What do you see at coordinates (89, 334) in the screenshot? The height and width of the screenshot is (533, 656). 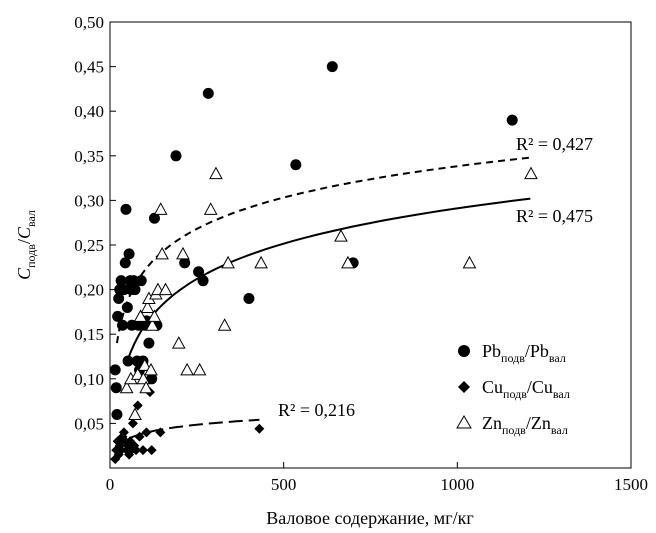 I see `y-tick-label: 0,15` at bounding box center [89, 334].